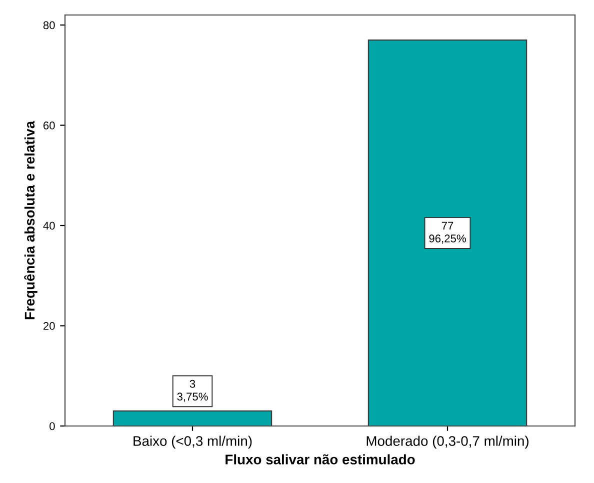 This screenshot has height=483, width=594. Describe the element at coordinates (31, 220) in the screenshot. I see `y-axis-title: Frequência absoluta e relativa` at that location.